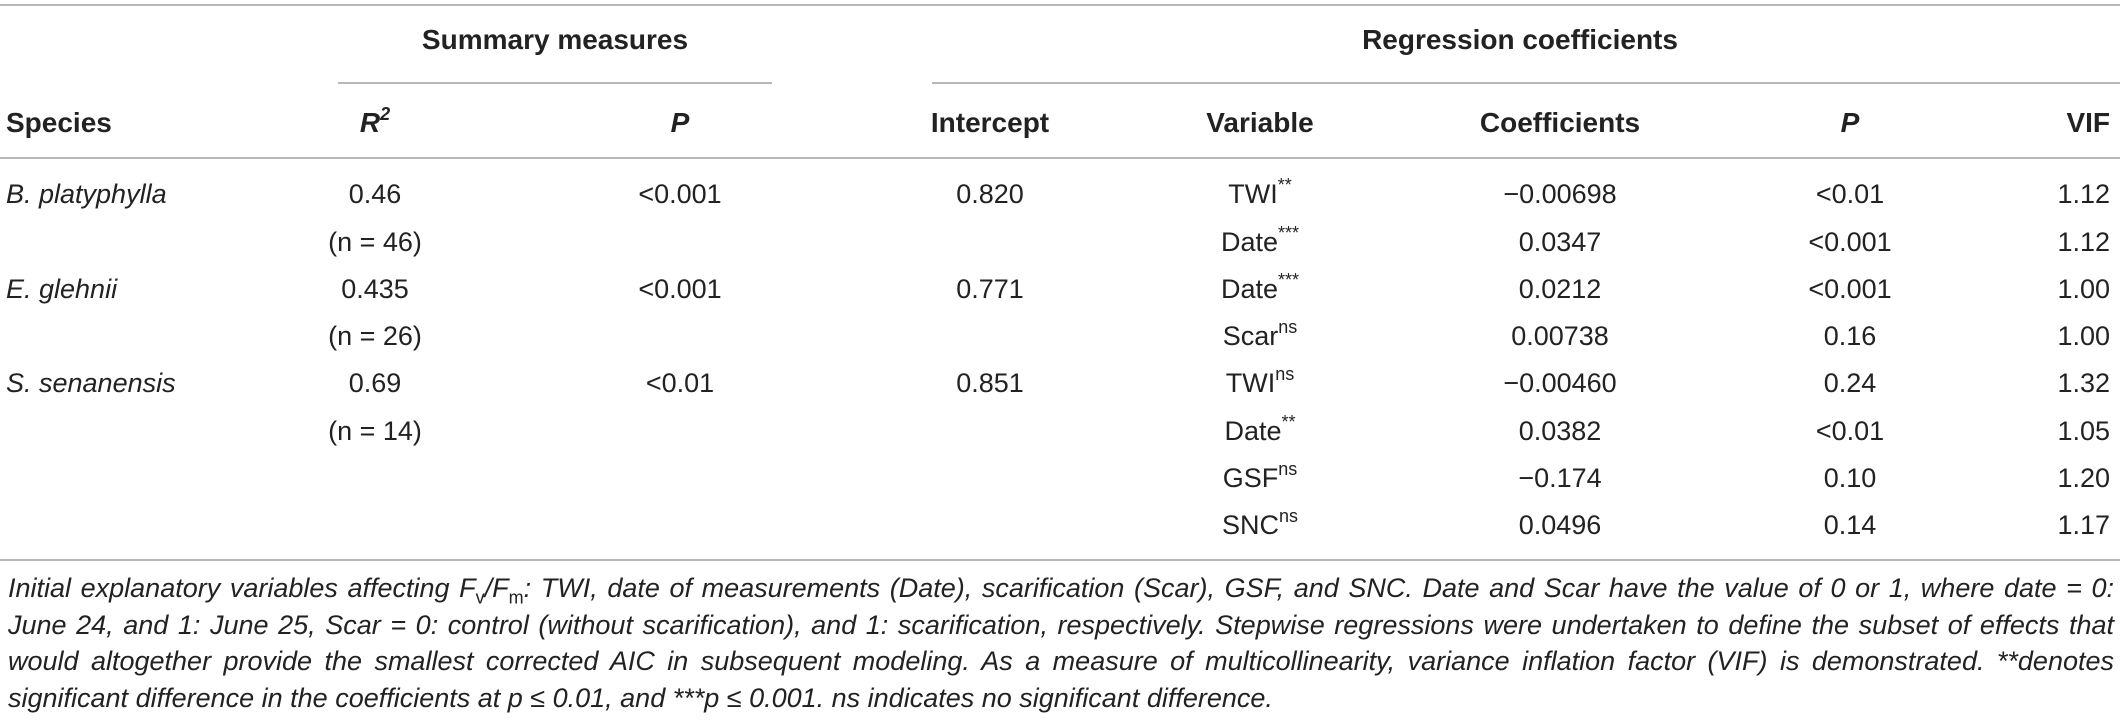 The height and width of the screenshot is (721, 2120). Describe the element at coordinates (375, 383) in the screenshot. I see `r2-value: 0.69` at that location.